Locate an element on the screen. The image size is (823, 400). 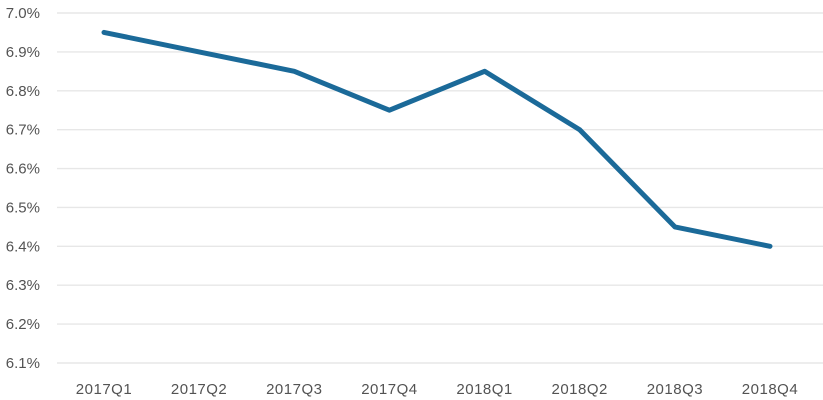
x-axis-tick-label: 2017Q2 is located at coordinates (199, 389).